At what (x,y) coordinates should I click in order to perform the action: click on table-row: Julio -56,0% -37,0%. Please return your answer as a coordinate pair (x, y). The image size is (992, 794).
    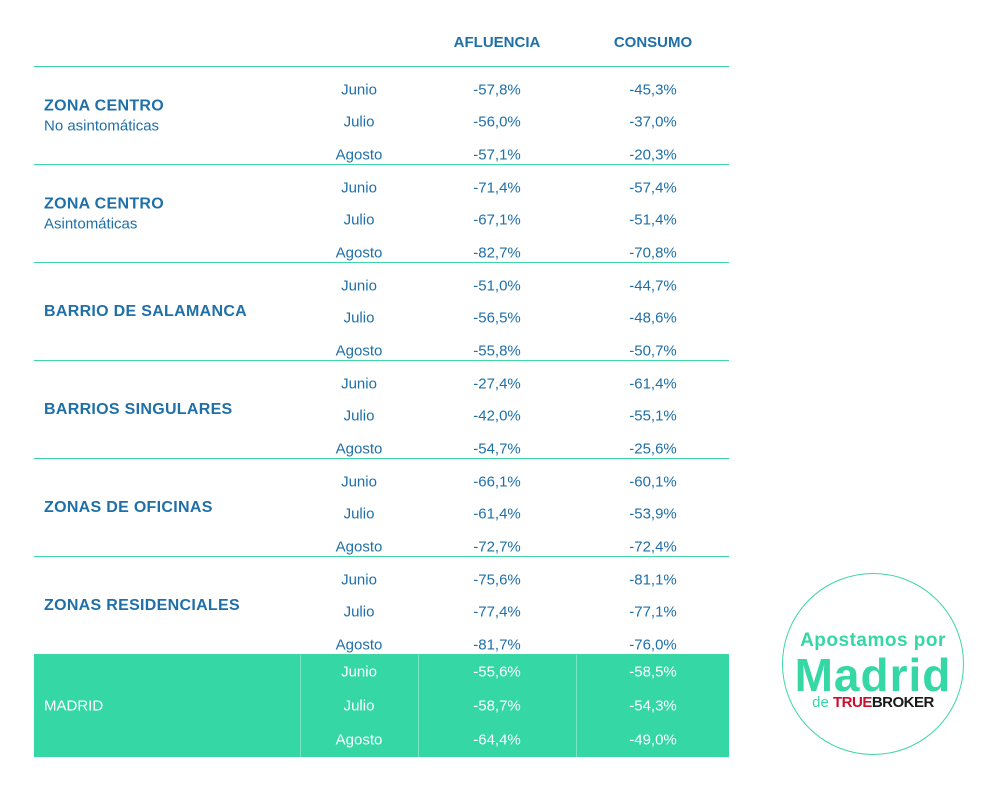
    Looking at the image, I should click on (381, 121).